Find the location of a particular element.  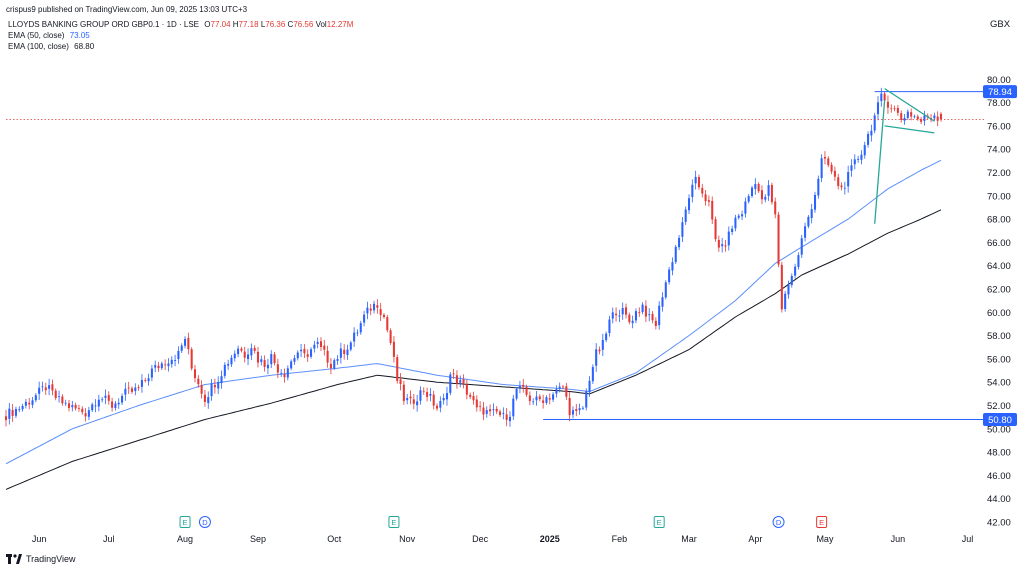

x-tick-label: Oct is located at coordinates (334, 539).